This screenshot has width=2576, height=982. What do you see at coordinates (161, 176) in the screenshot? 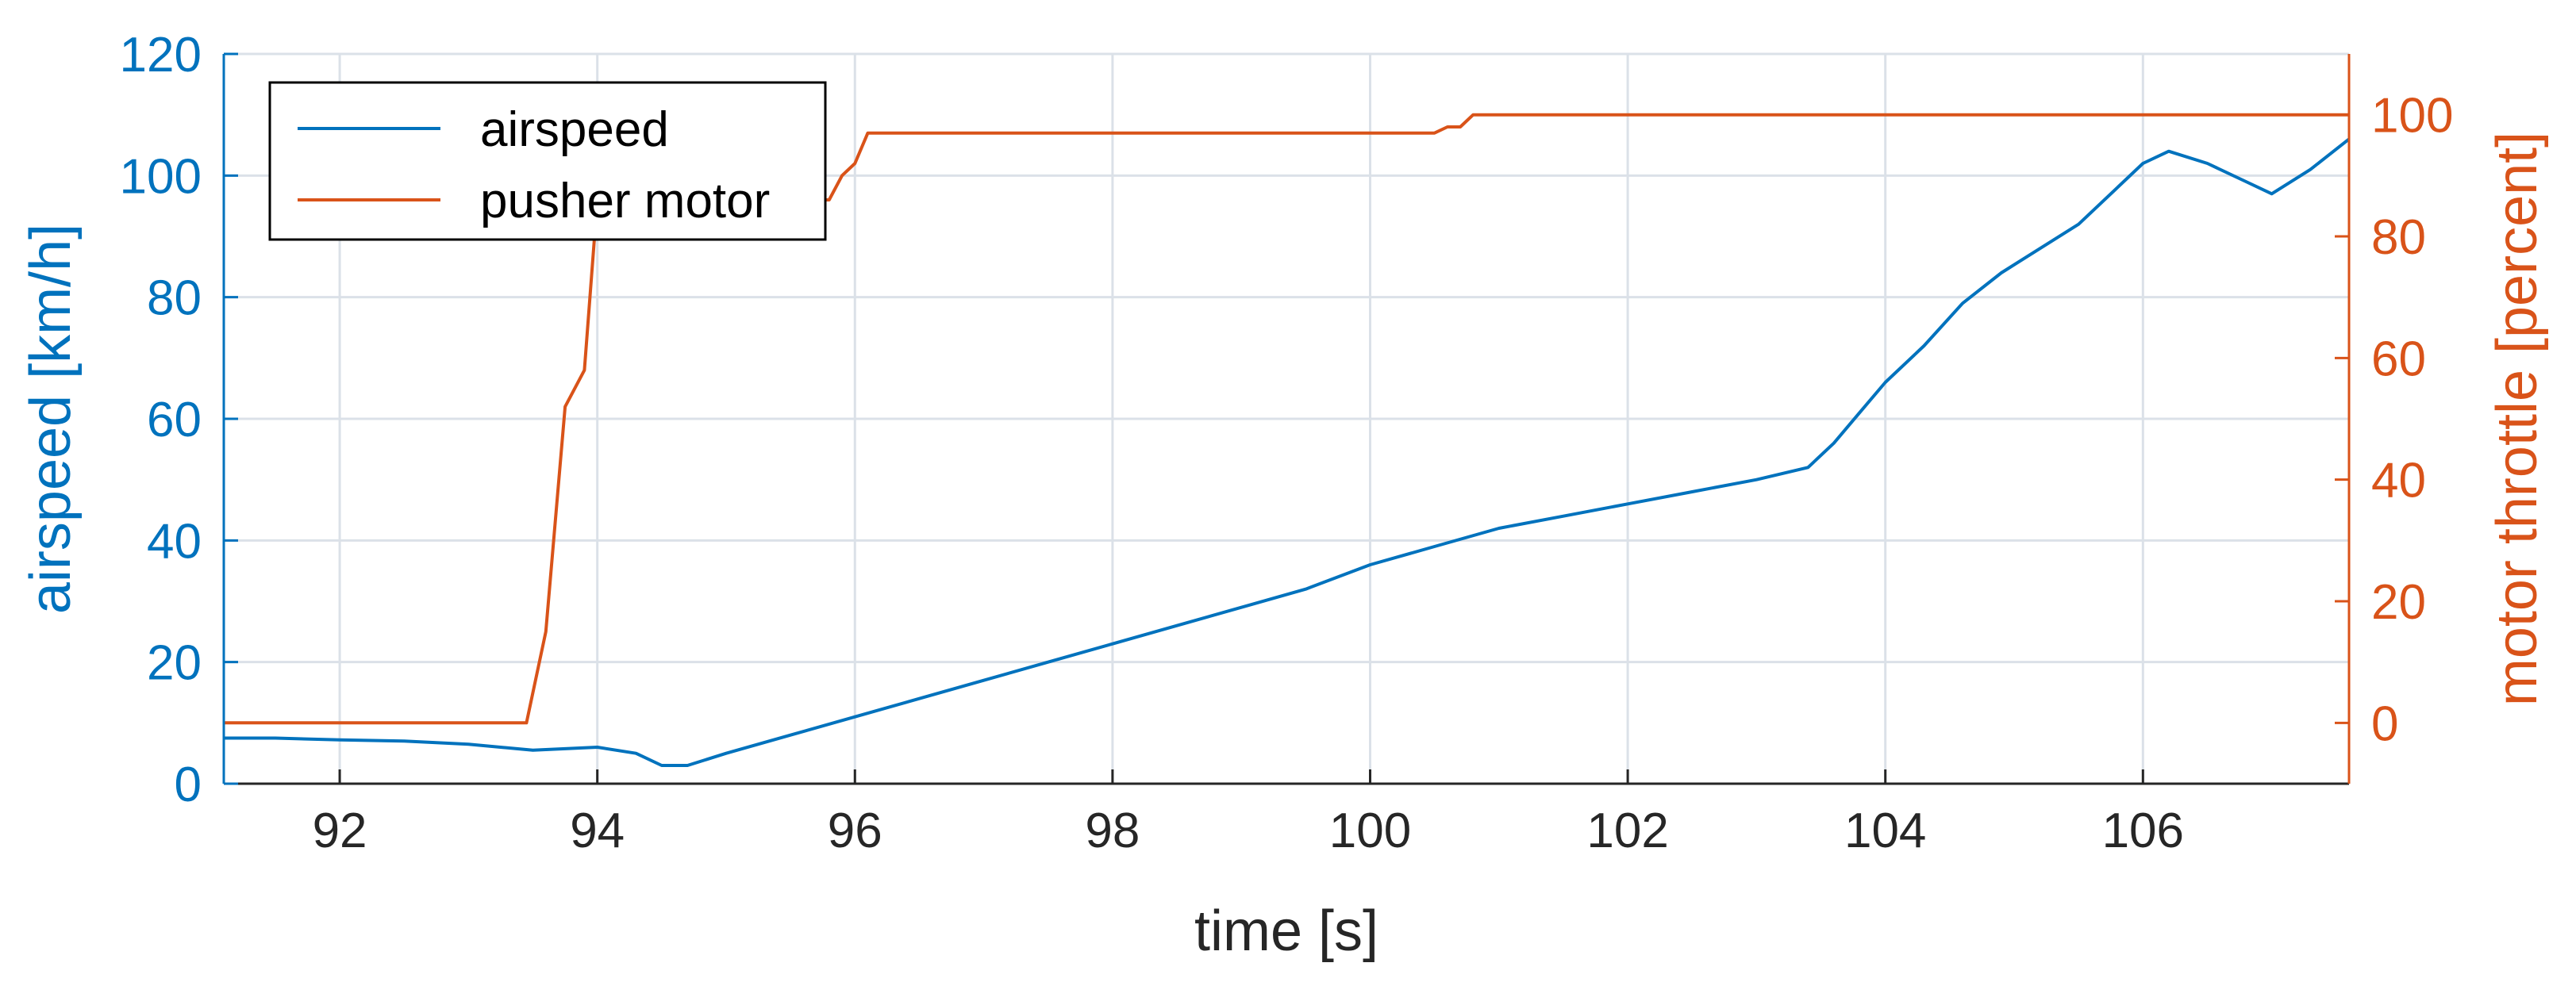
I see `left-y-tick-label: 100` at bounding box center [161, 176].